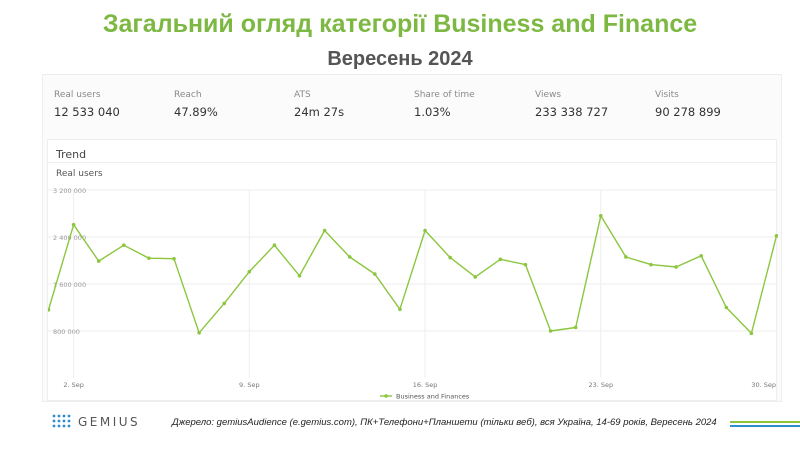  What do you see at coordinates (667, 95) in the screenshot?
I see `metric-label: Visits` at bounding box center [667, 95].